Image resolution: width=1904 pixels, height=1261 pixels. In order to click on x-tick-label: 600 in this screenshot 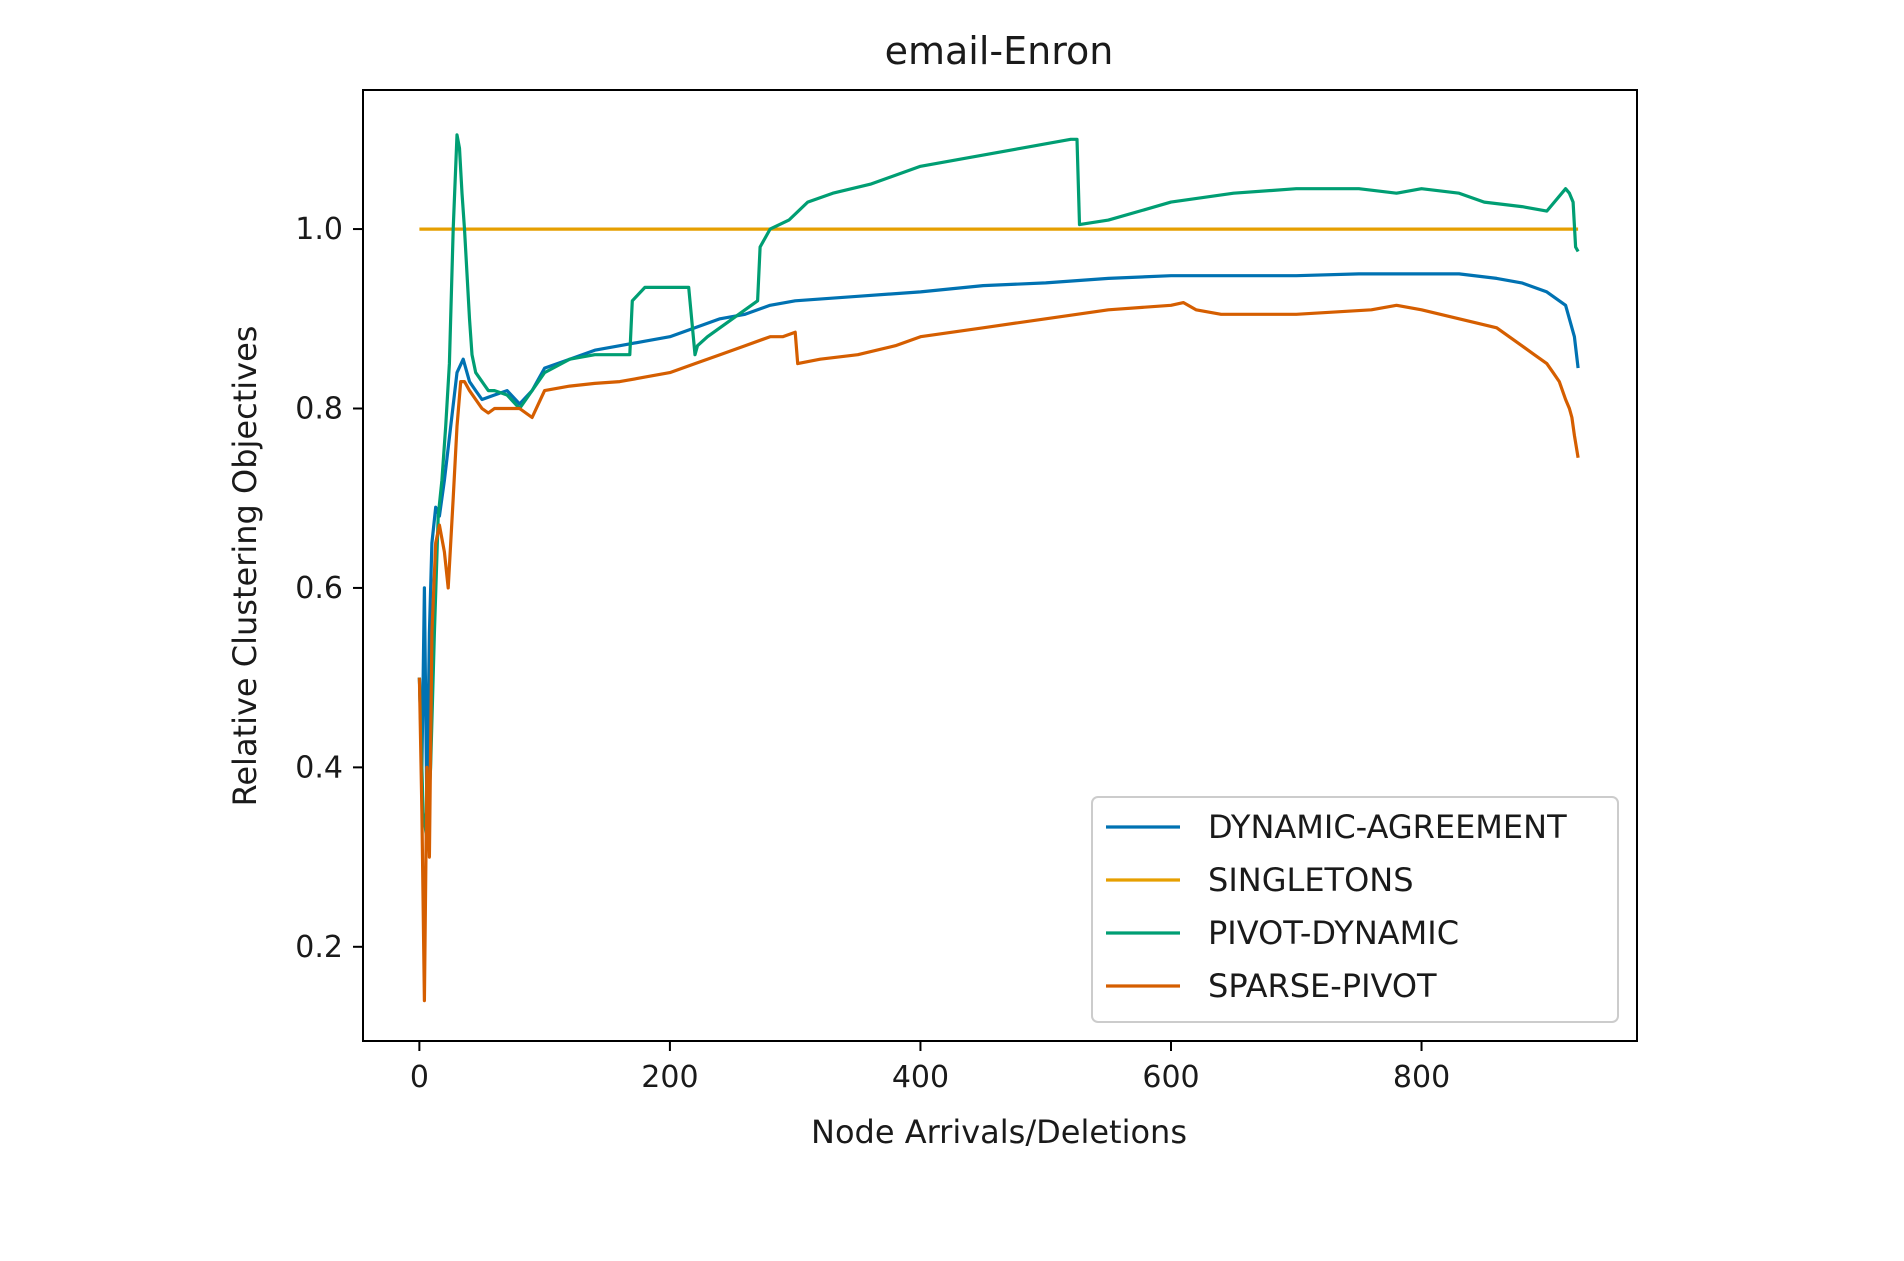, I will do `click(1170, 1077)`.